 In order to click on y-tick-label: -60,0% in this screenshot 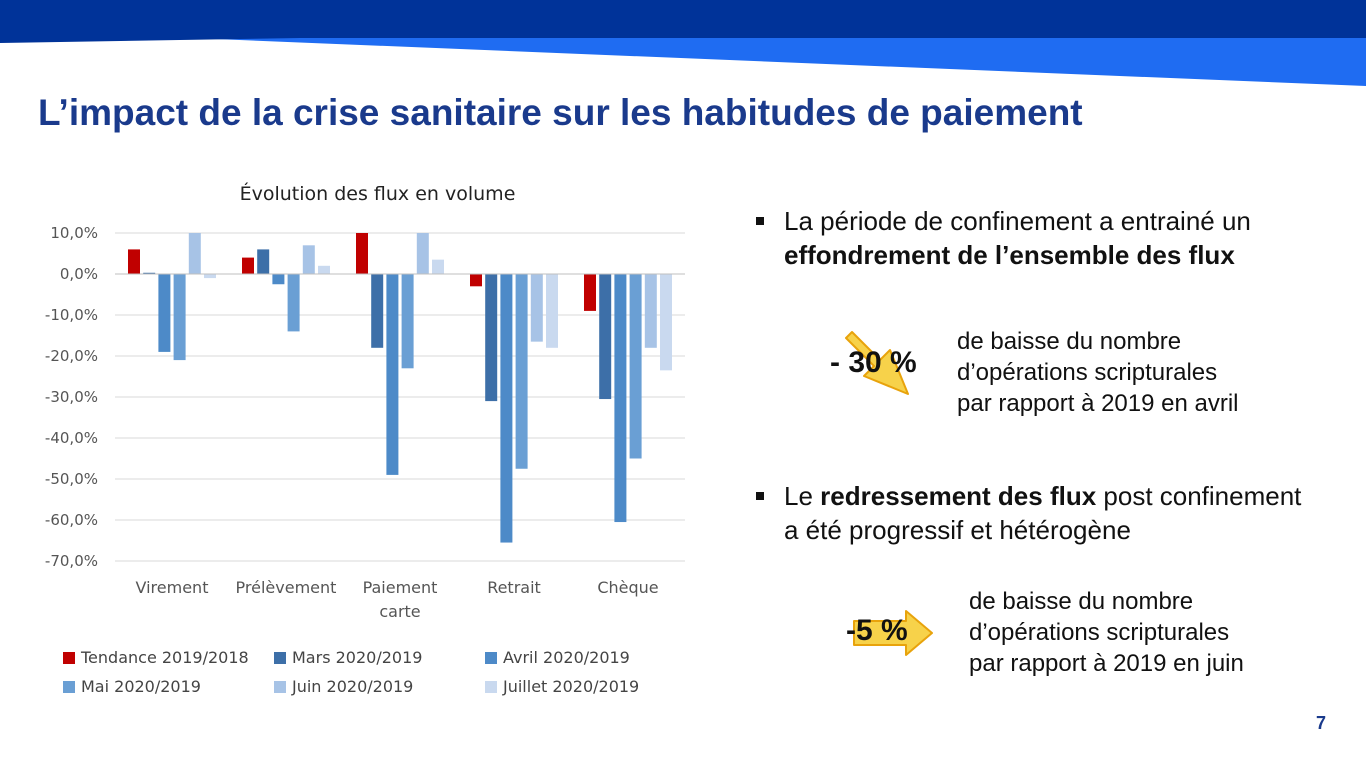, I will do `click(71, 520)`.